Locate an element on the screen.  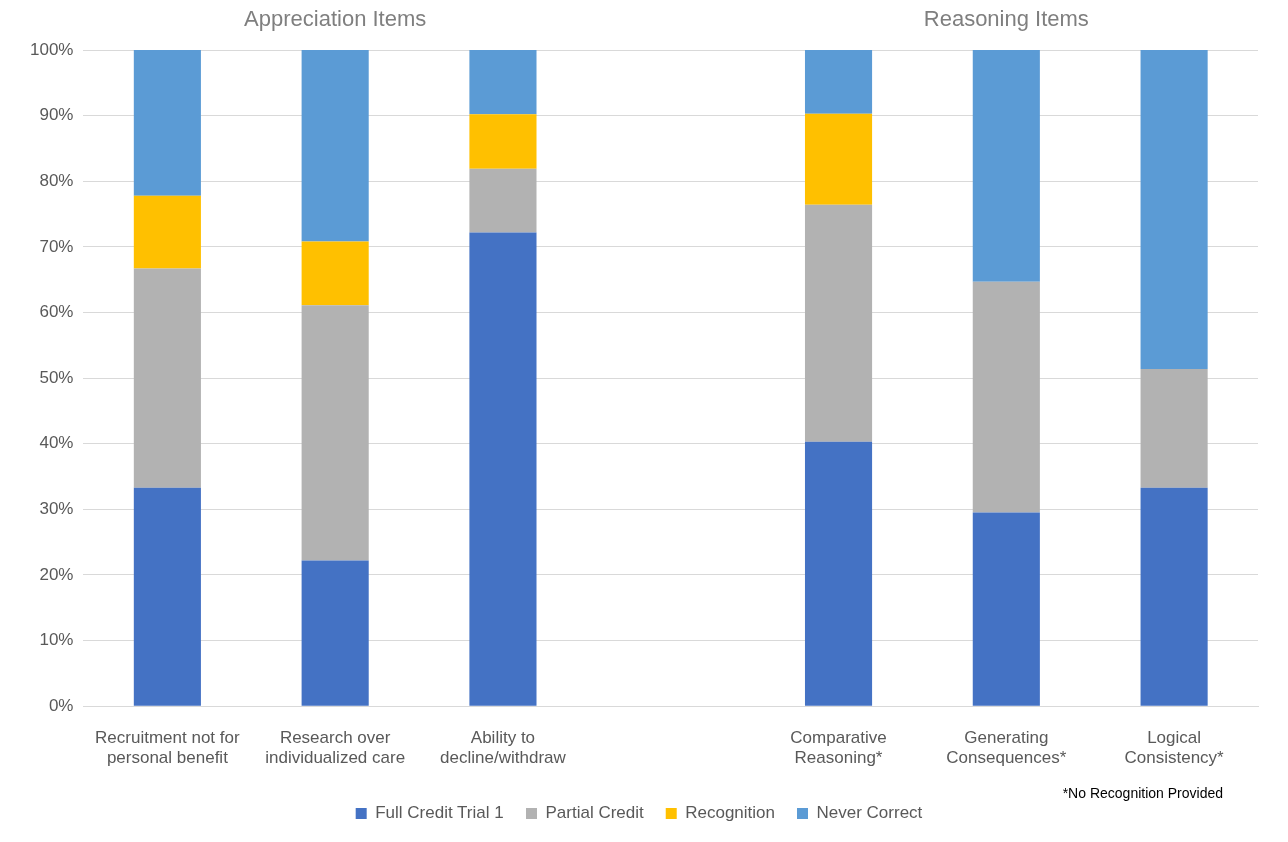
y-tick-label: 80% is located at coordinates (56, 180).